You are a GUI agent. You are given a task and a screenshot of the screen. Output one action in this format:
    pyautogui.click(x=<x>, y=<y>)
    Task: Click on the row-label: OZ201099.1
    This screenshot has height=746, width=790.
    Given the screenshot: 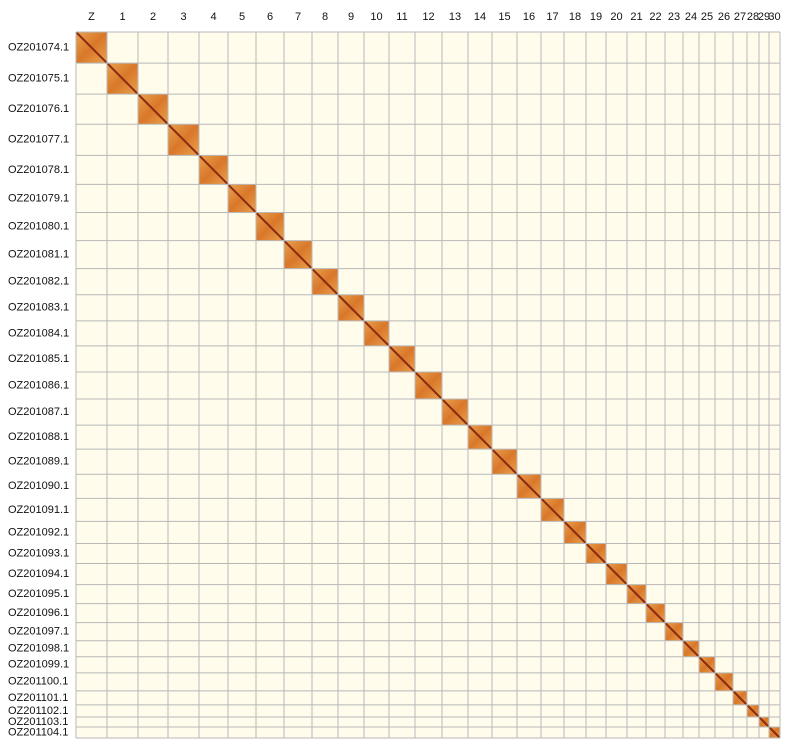 What is the action you would take?
    pyautogui.click(x=38, y=665)
    